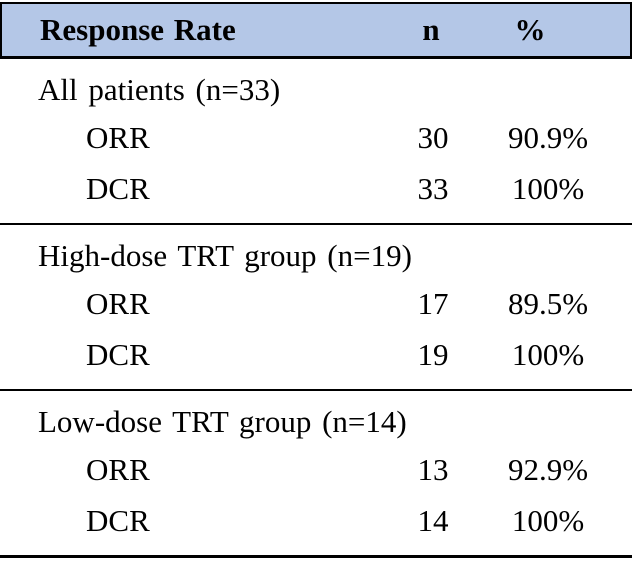 The height and width of the screenshot is (576, 632). What do you see at coordinates (548, 303) in the screenshot?
I see `cell-percent: 89.5%` at bounding box center [548, 303].